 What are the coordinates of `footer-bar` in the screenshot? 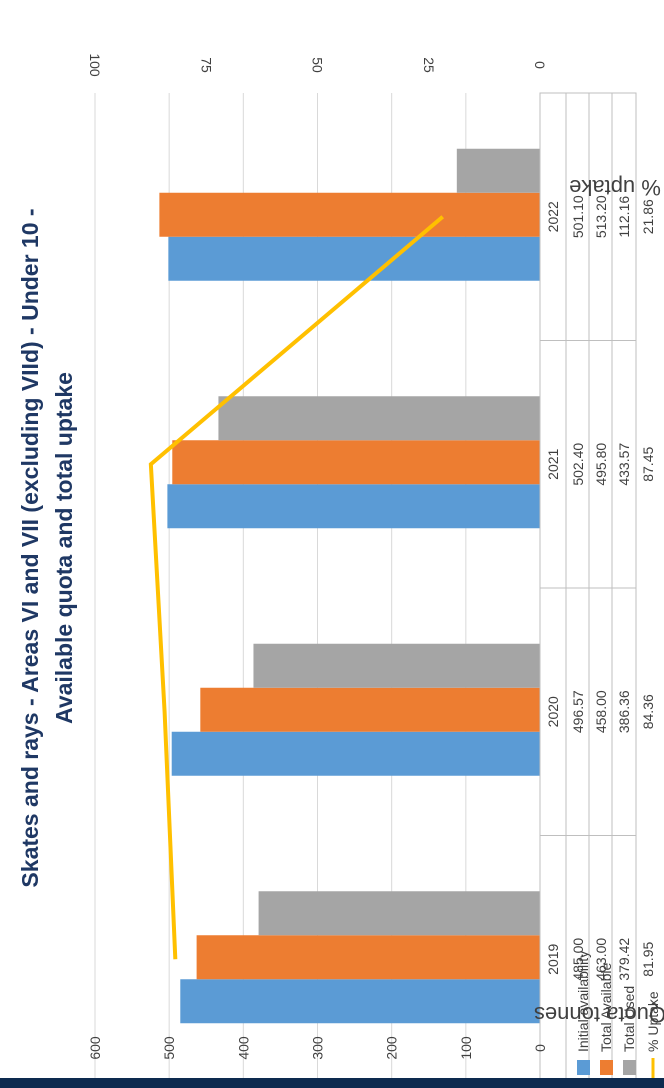 It's located at (332, 1083).